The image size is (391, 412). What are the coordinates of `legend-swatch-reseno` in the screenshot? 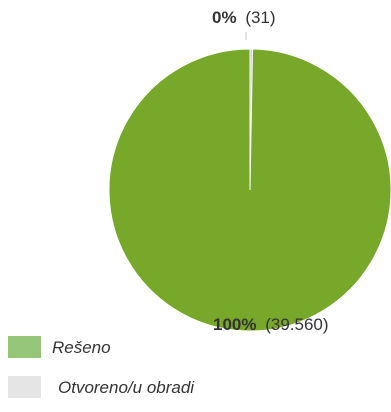 It's located at (24, 347).